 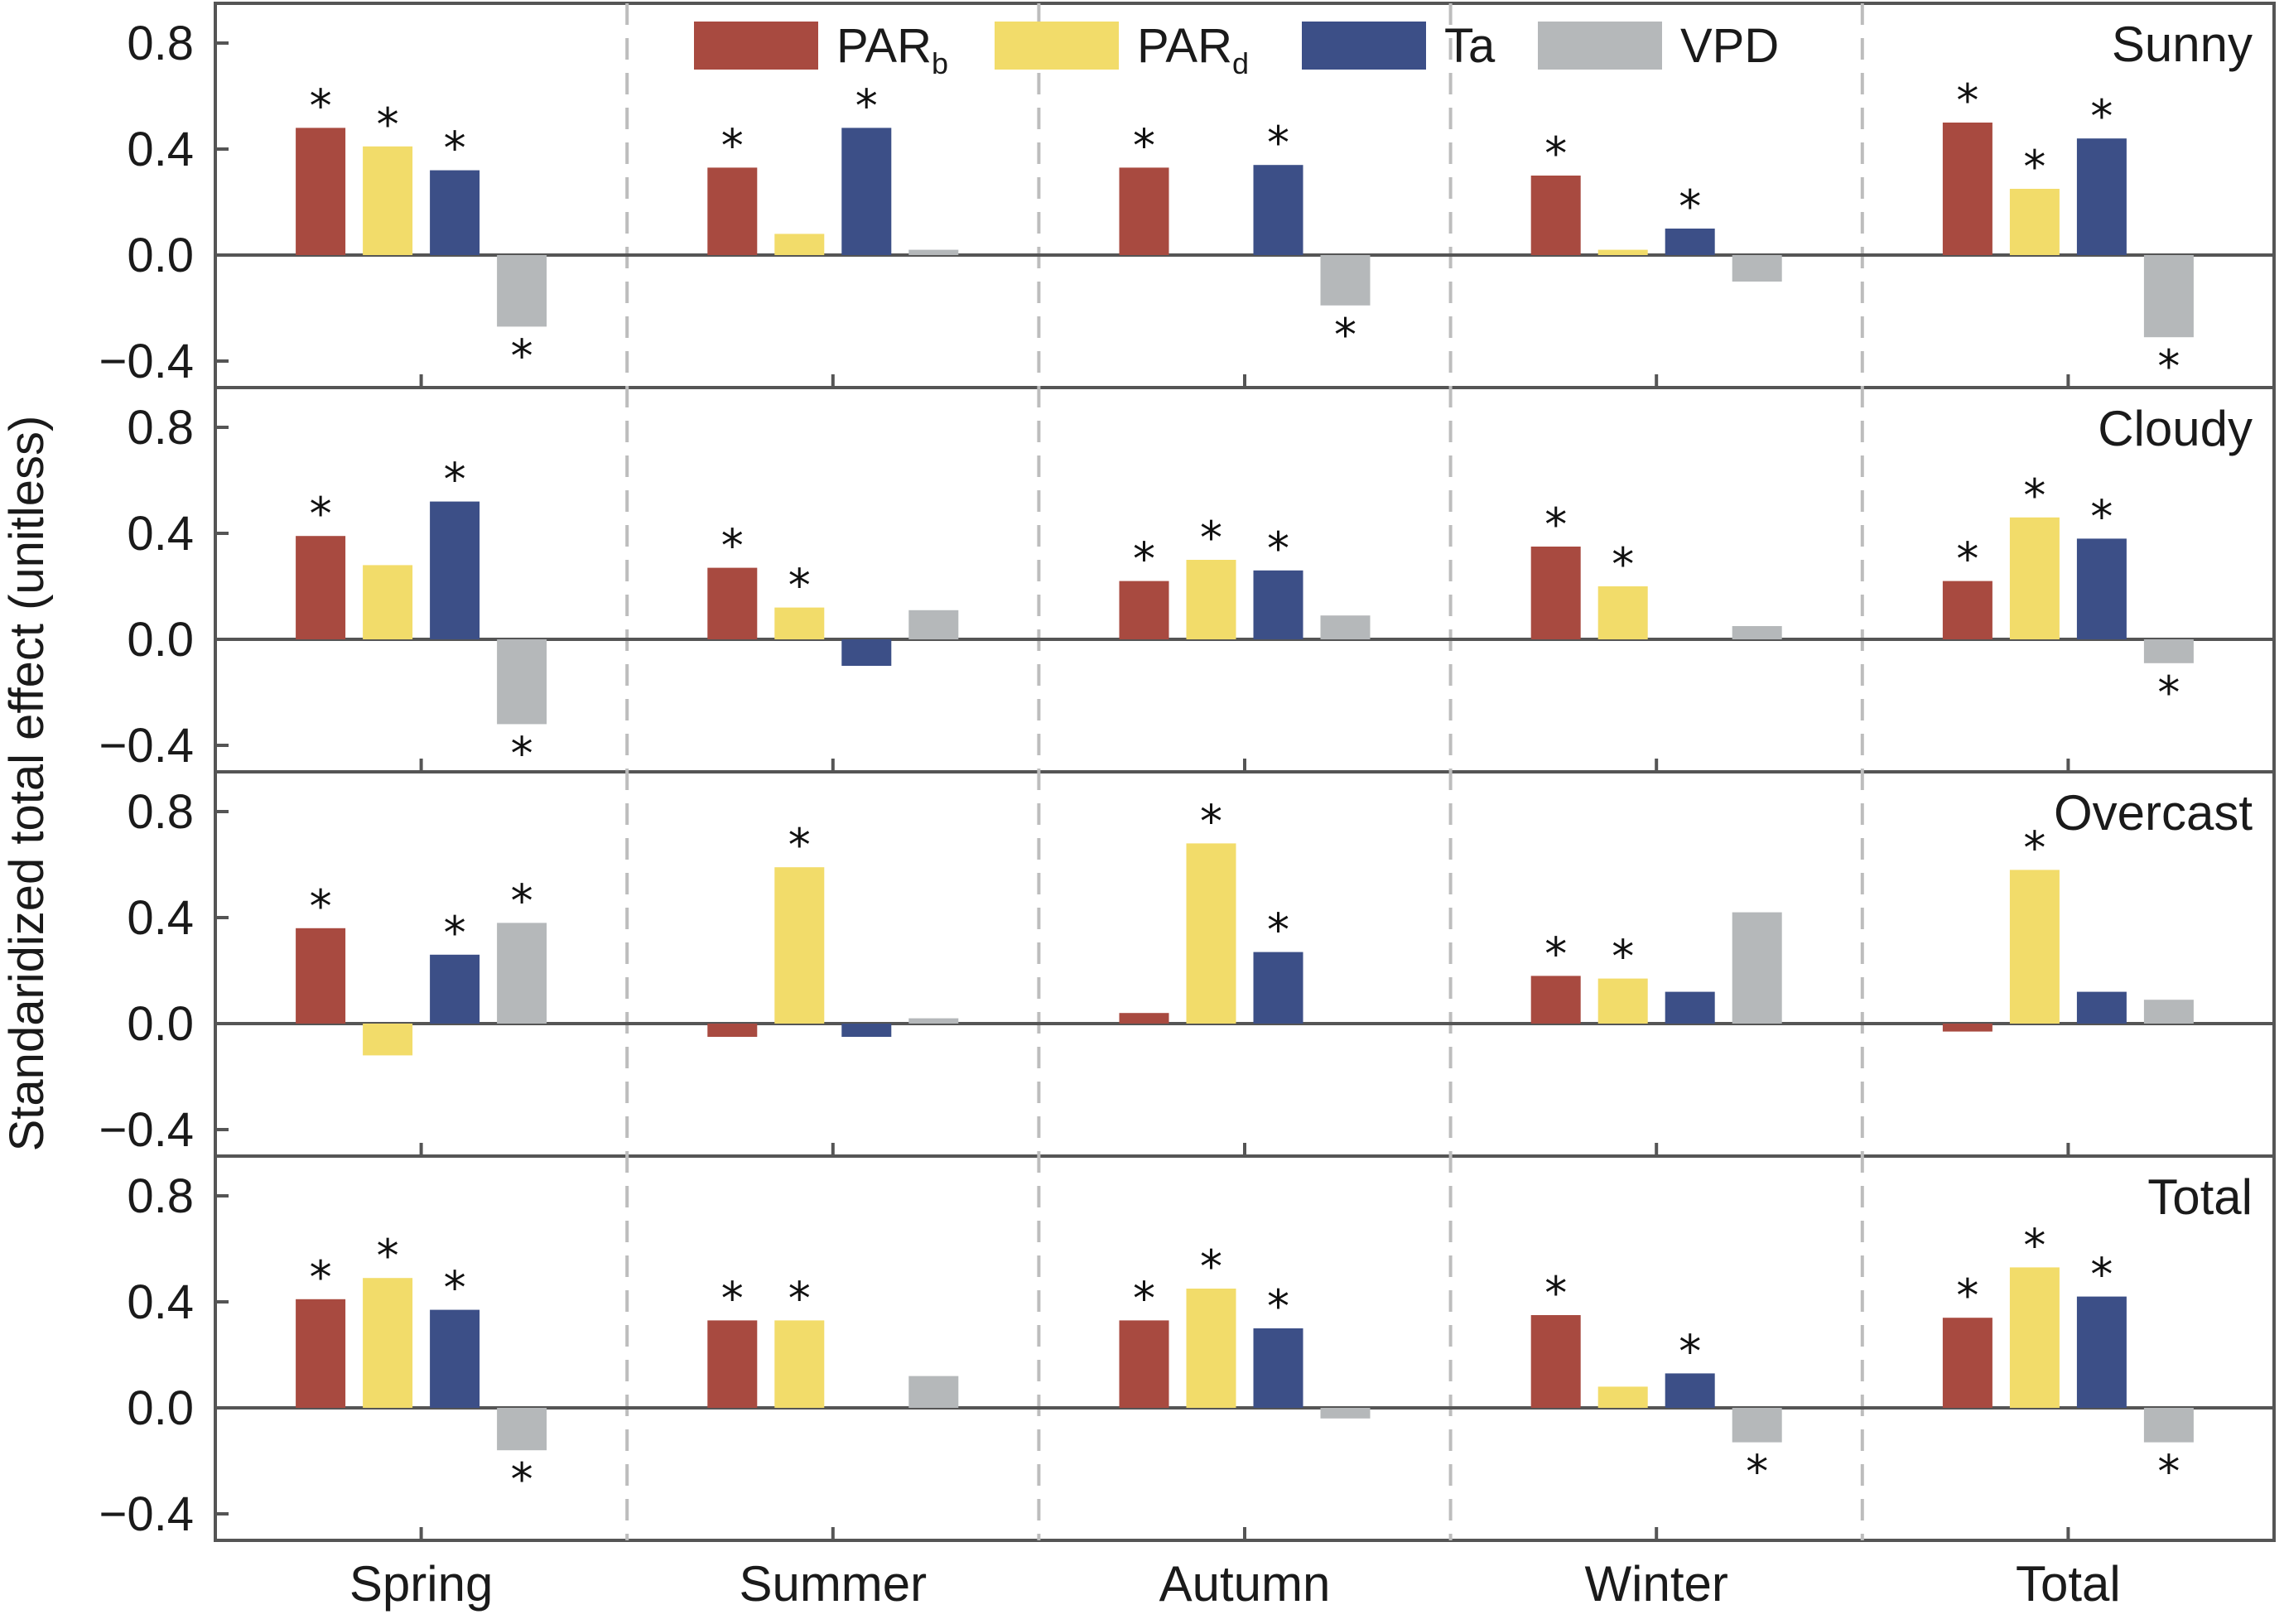 I want to click on x-axis: Spring Summer Autumn Winter Total, so click(x=1235, y=1584).